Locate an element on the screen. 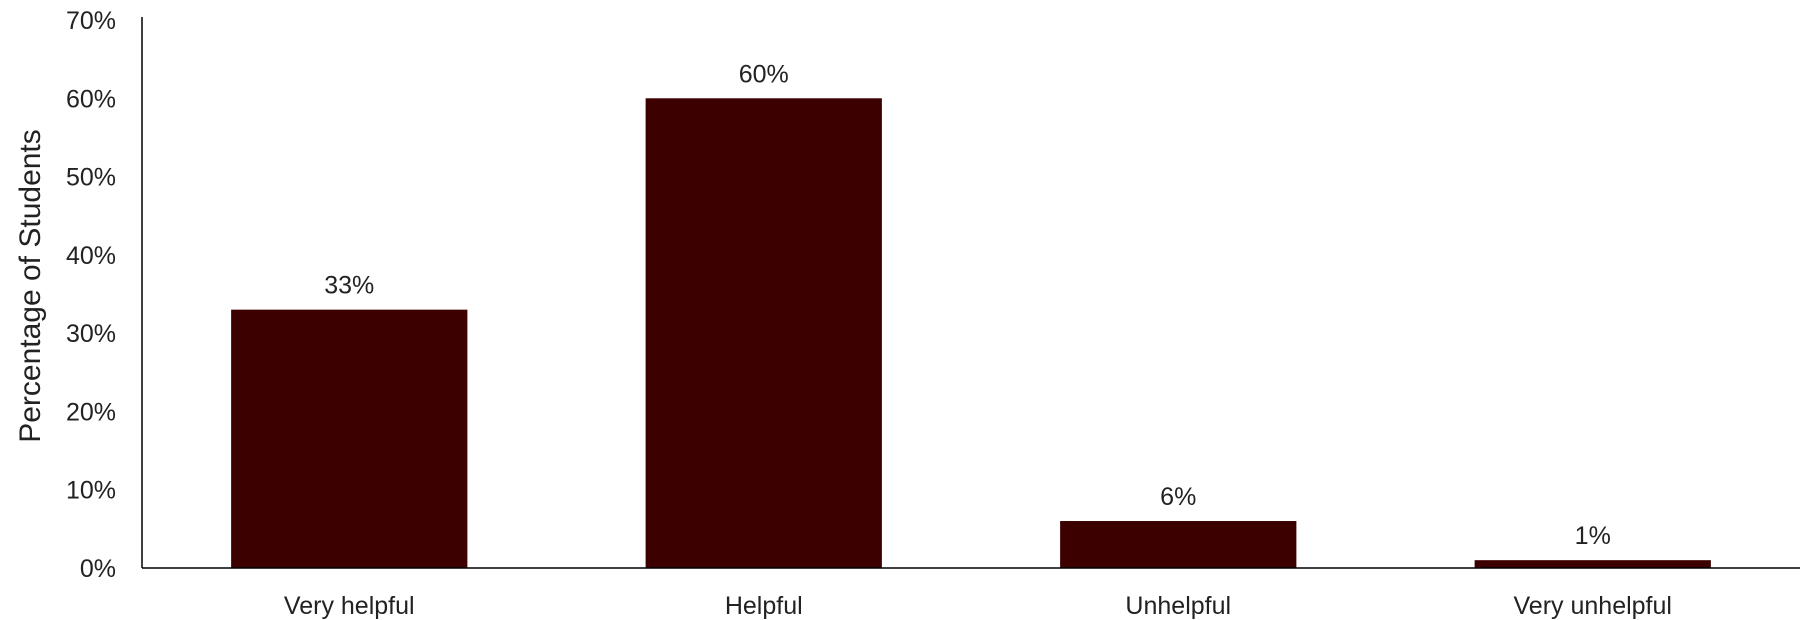 Image resolution: width=1808 pixels, height=620 pixels. y-tick-label: 30% is located at coordinates (91, 334).